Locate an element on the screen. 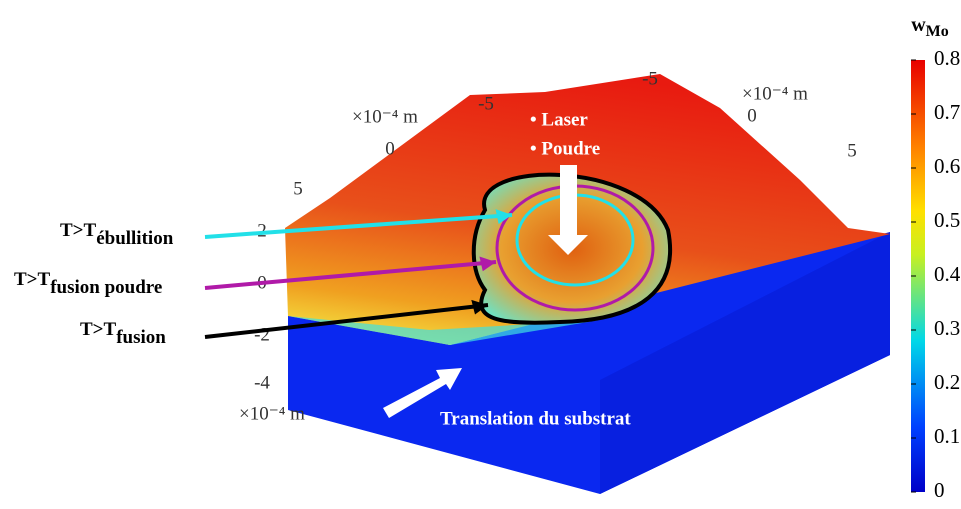  laser-label: • Laser is located at coordinates (559, 119).